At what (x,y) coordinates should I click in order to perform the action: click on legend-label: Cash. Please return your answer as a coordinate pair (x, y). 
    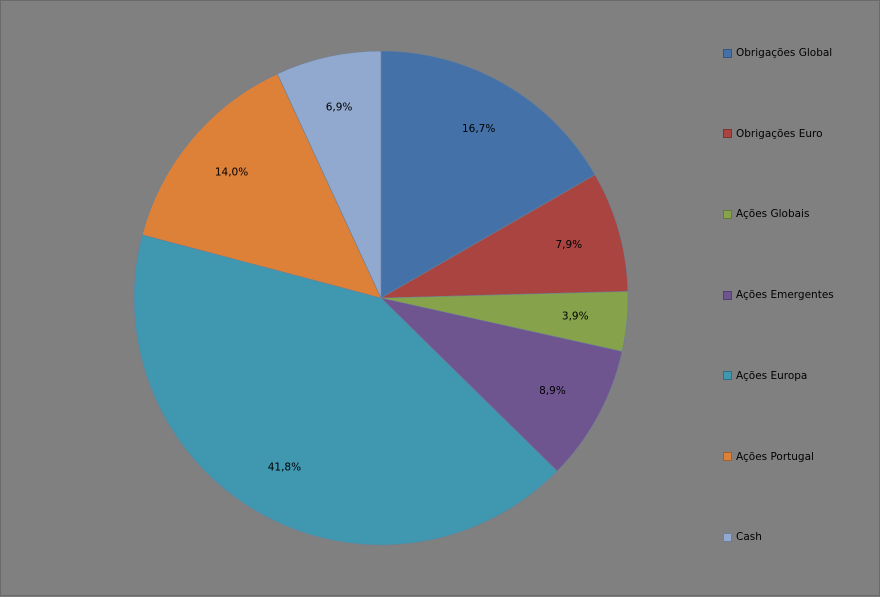
    Looking at the image, I should click on (749, 537).